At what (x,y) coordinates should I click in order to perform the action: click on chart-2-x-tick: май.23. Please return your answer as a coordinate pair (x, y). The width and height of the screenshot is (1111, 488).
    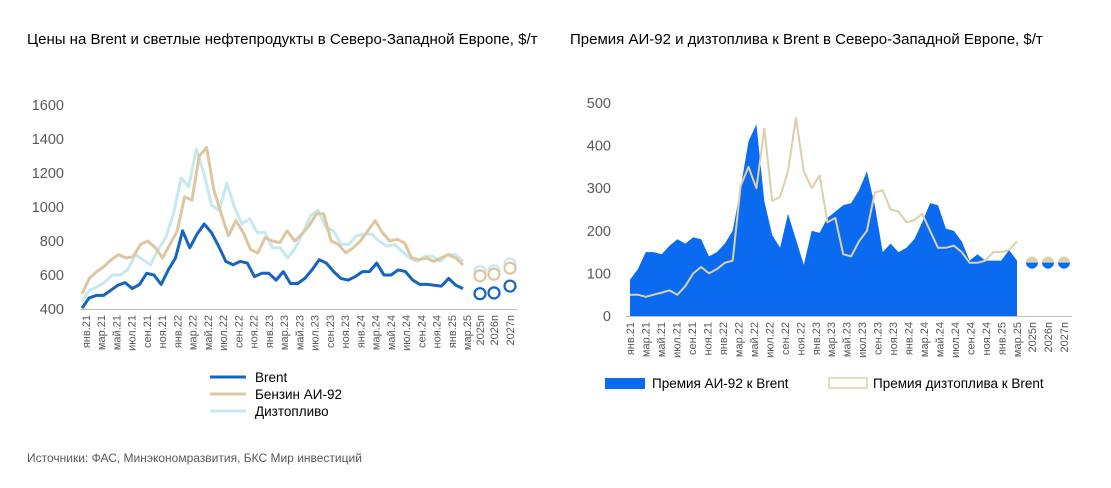
    Looking at the image, I should click on (848, 339).